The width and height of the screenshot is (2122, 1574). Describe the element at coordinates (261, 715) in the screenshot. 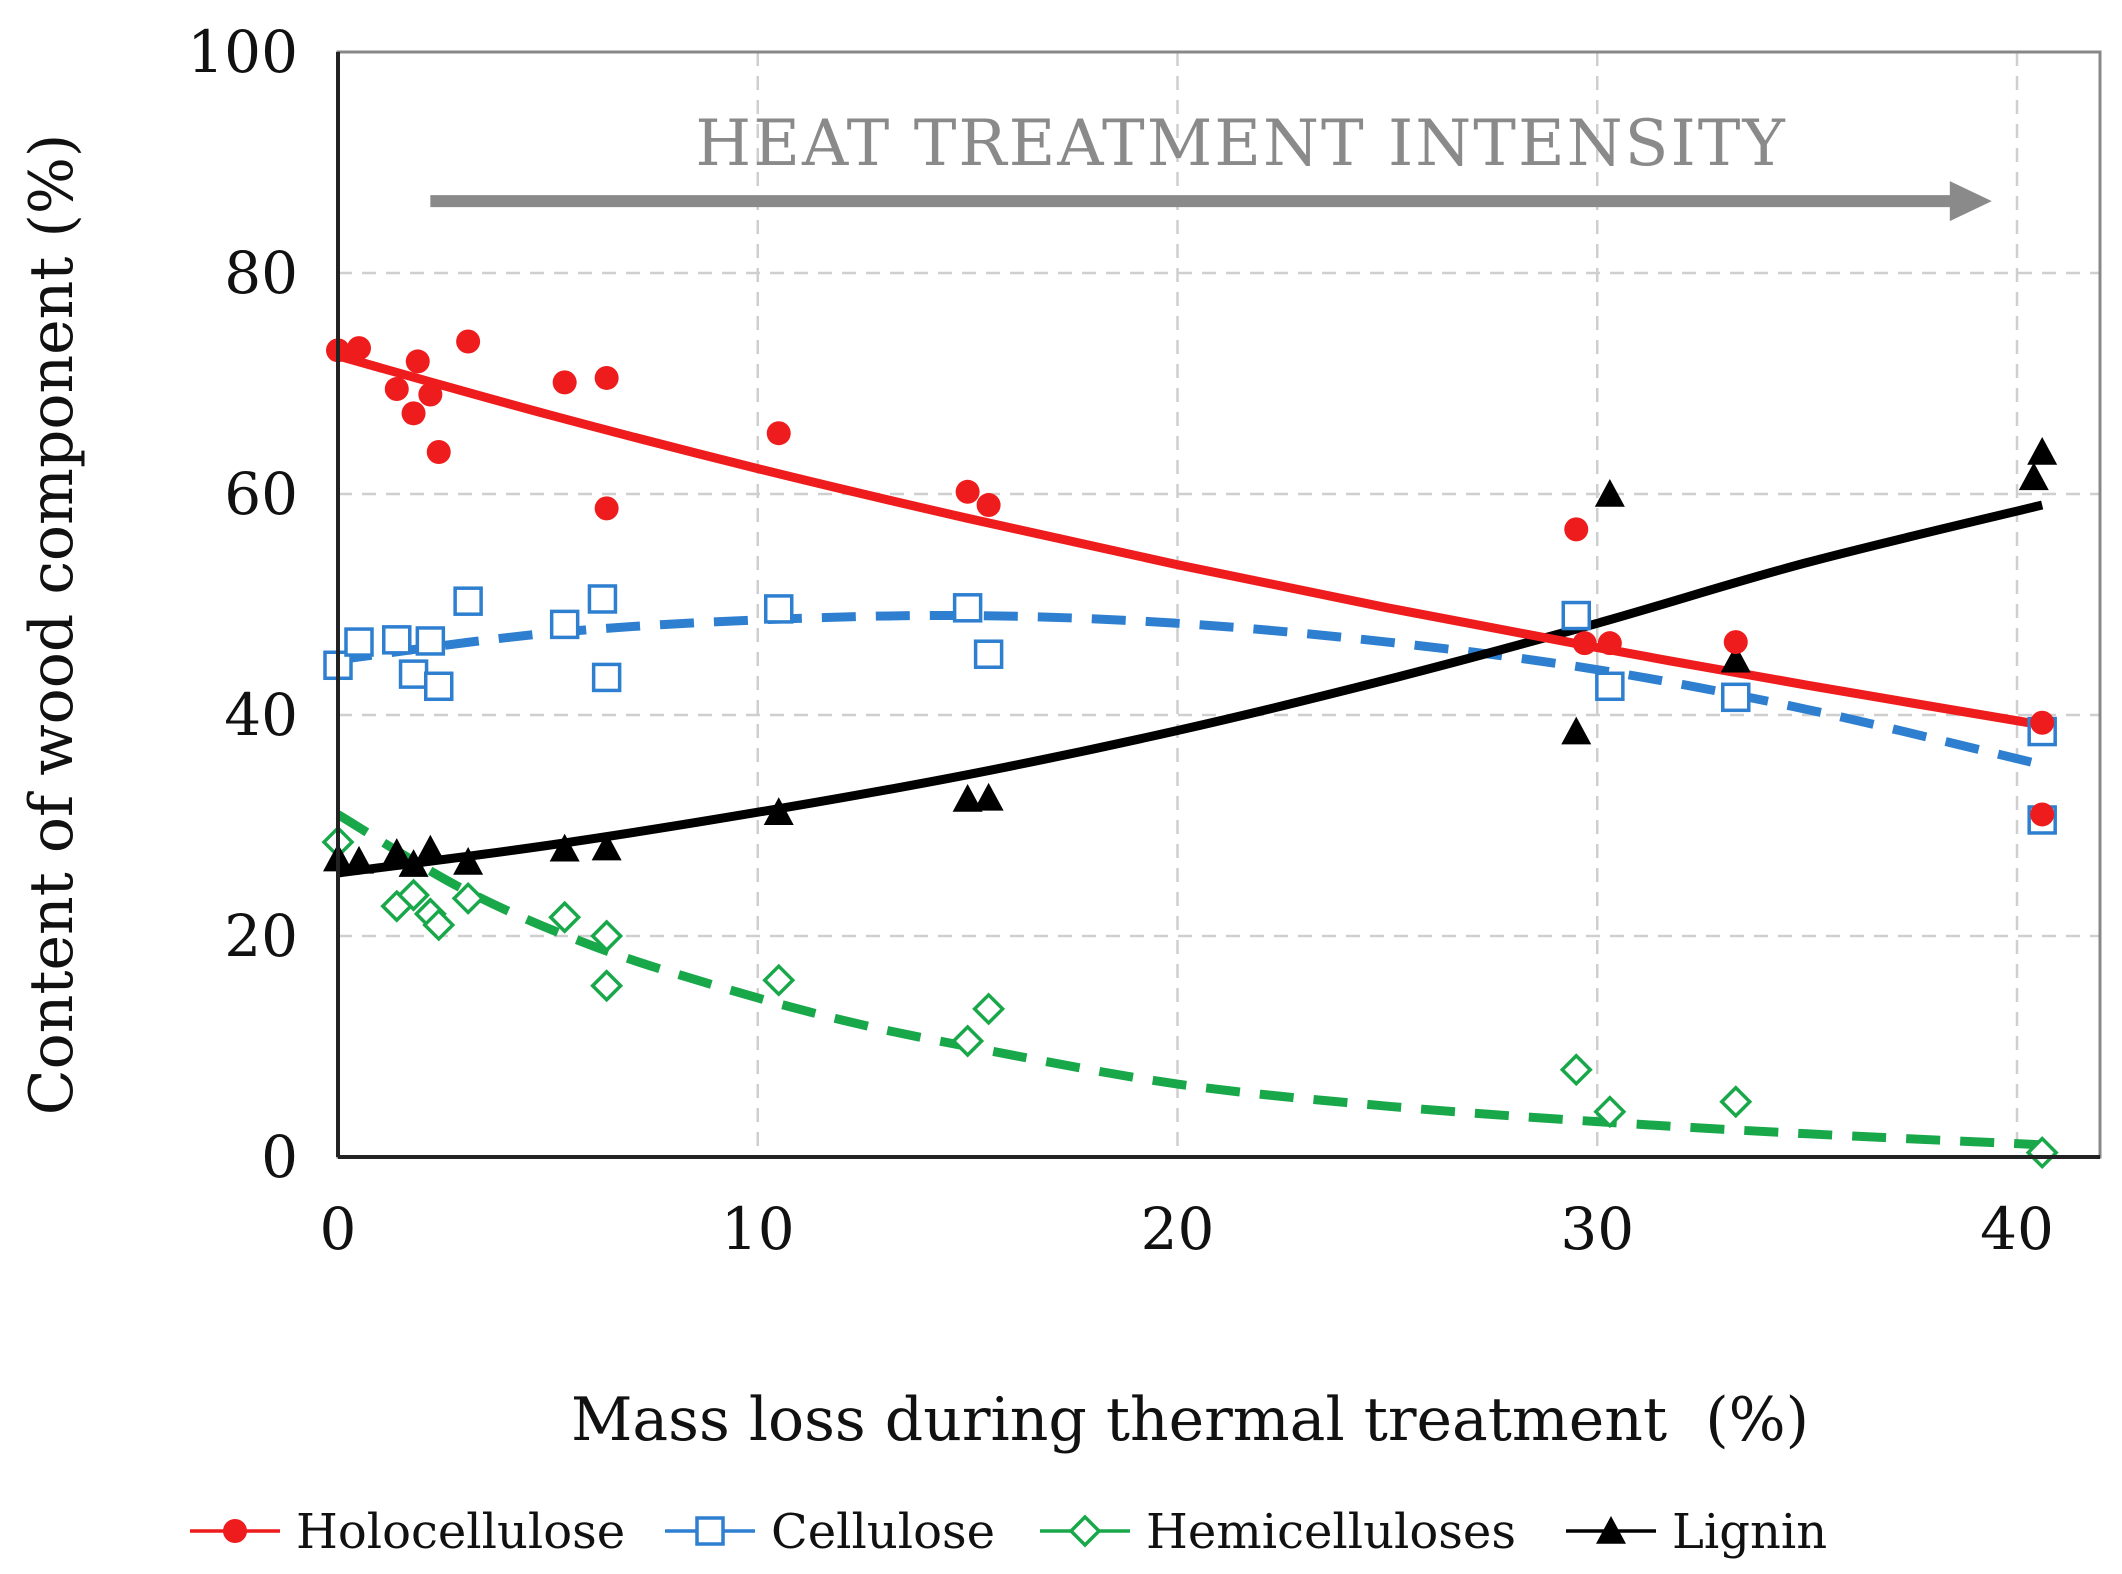

I see `y-tick-label: 40` at that location.